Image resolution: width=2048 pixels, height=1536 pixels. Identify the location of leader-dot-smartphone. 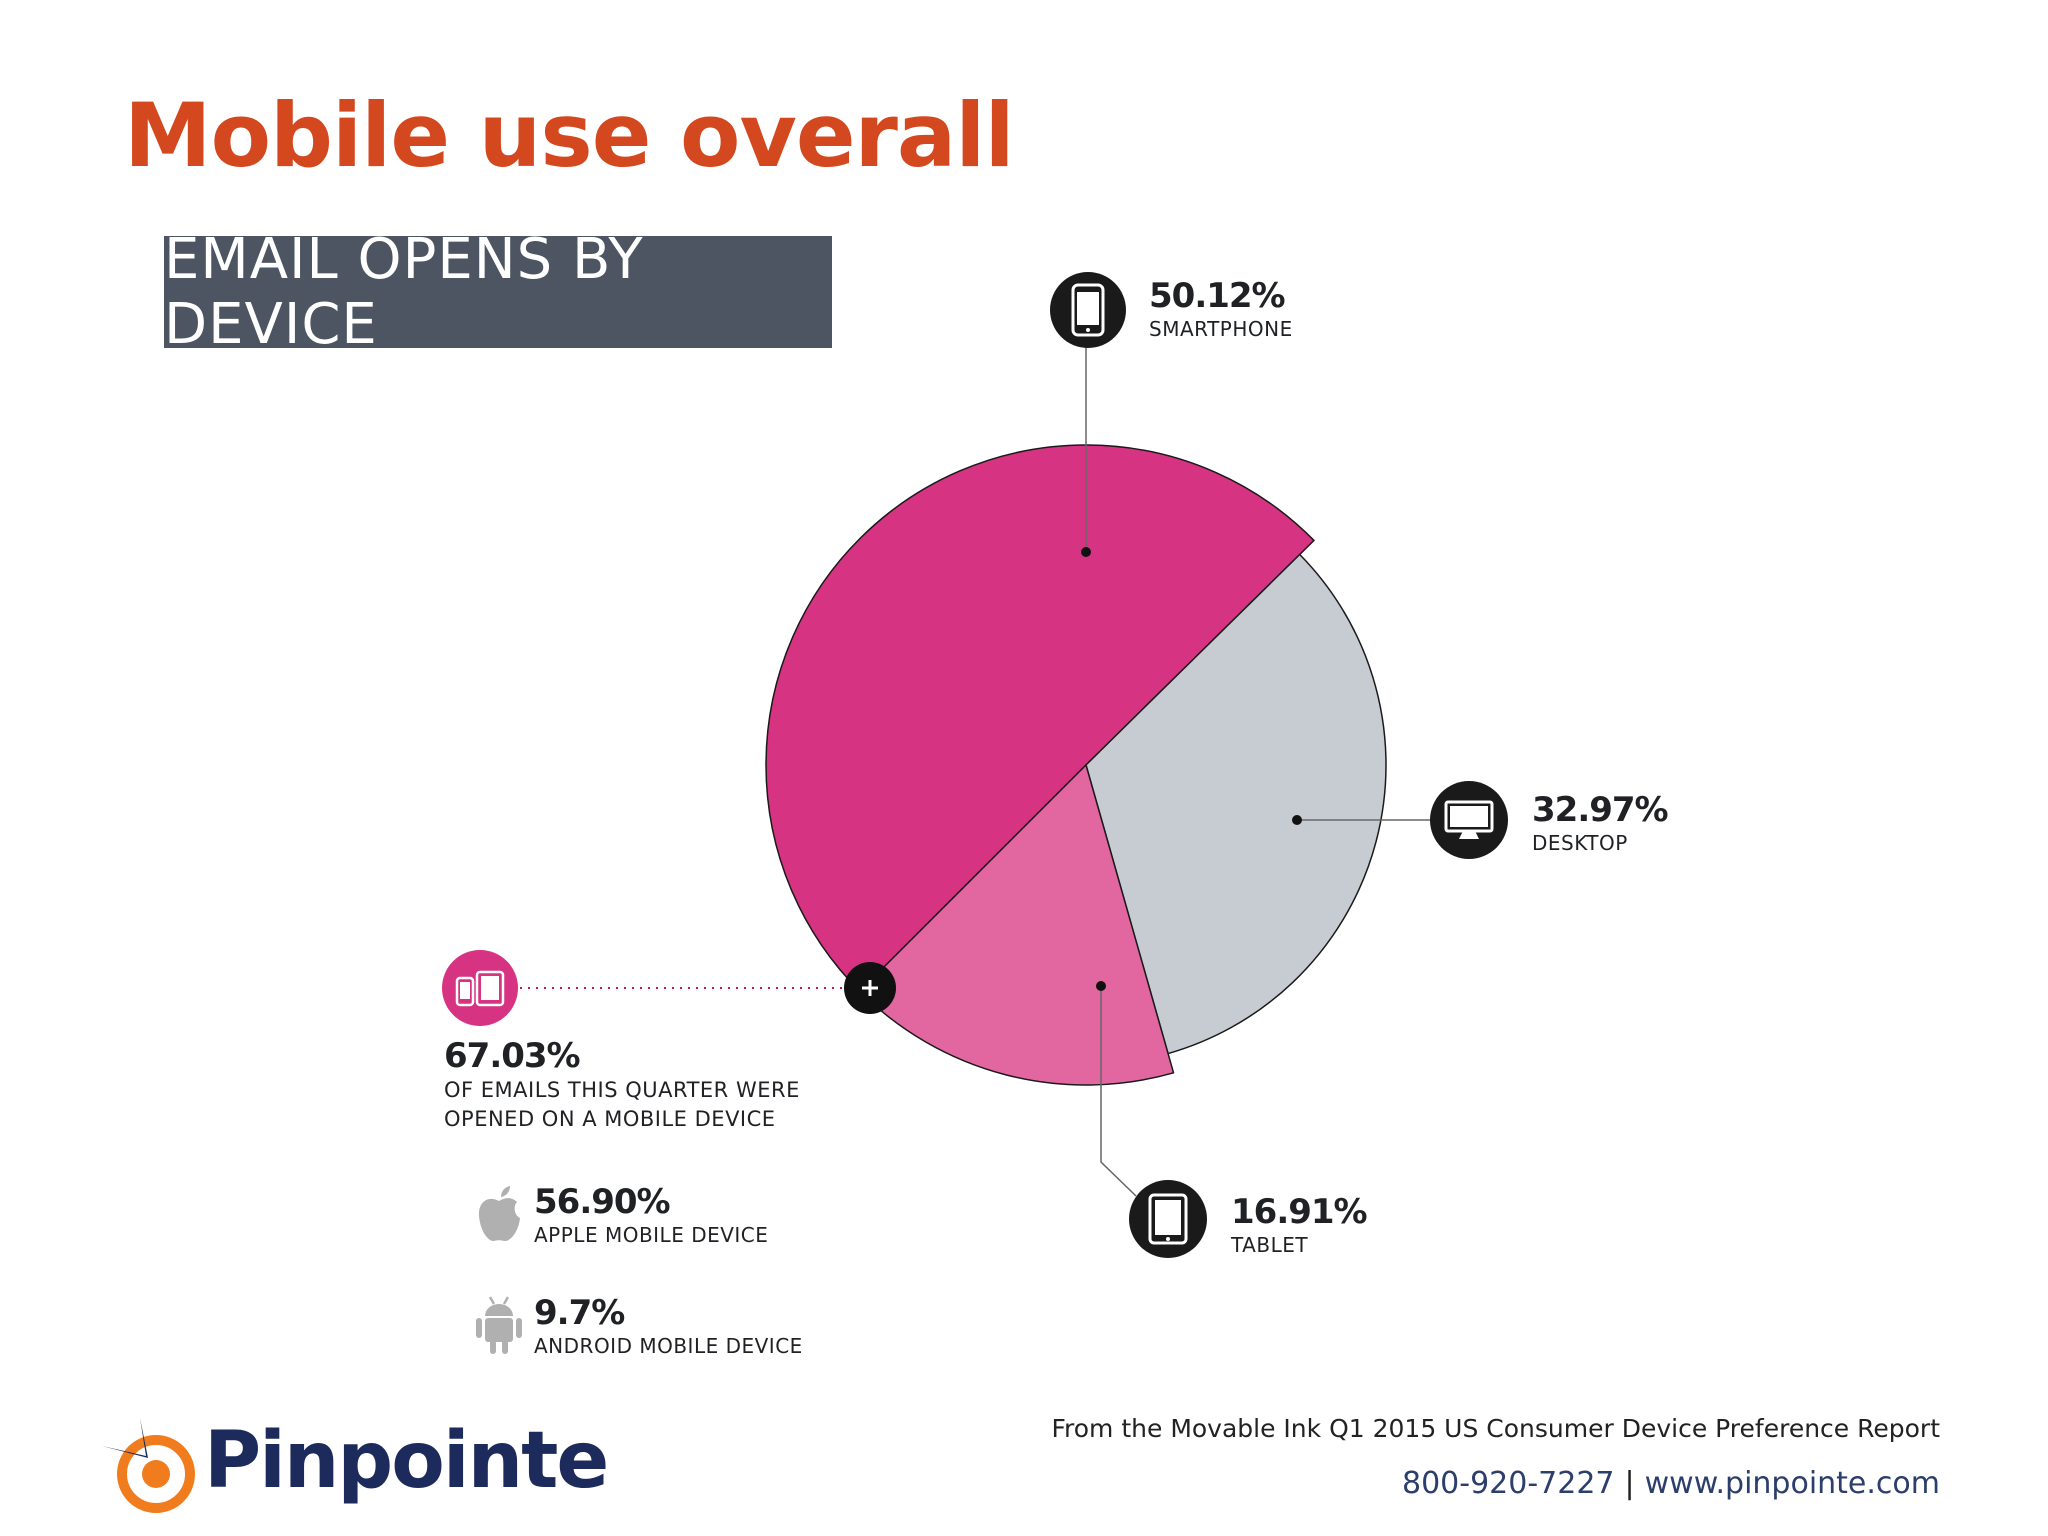
(1086, 552).